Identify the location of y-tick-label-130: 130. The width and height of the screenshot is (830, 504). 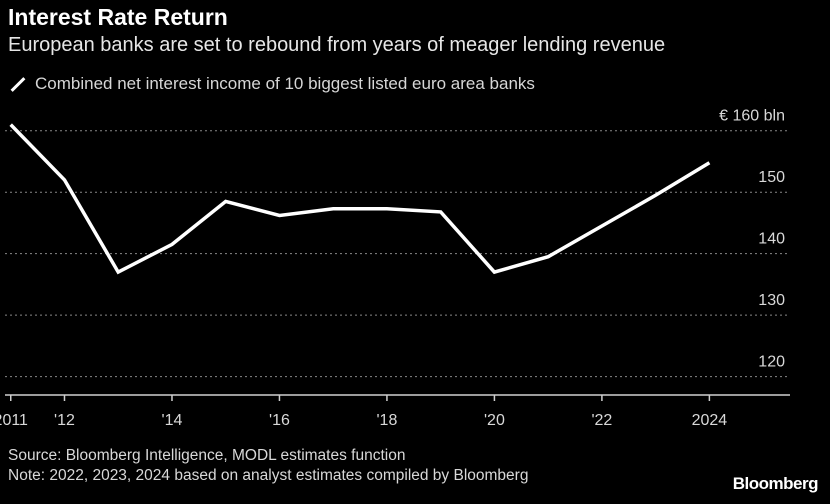
(771, 300).